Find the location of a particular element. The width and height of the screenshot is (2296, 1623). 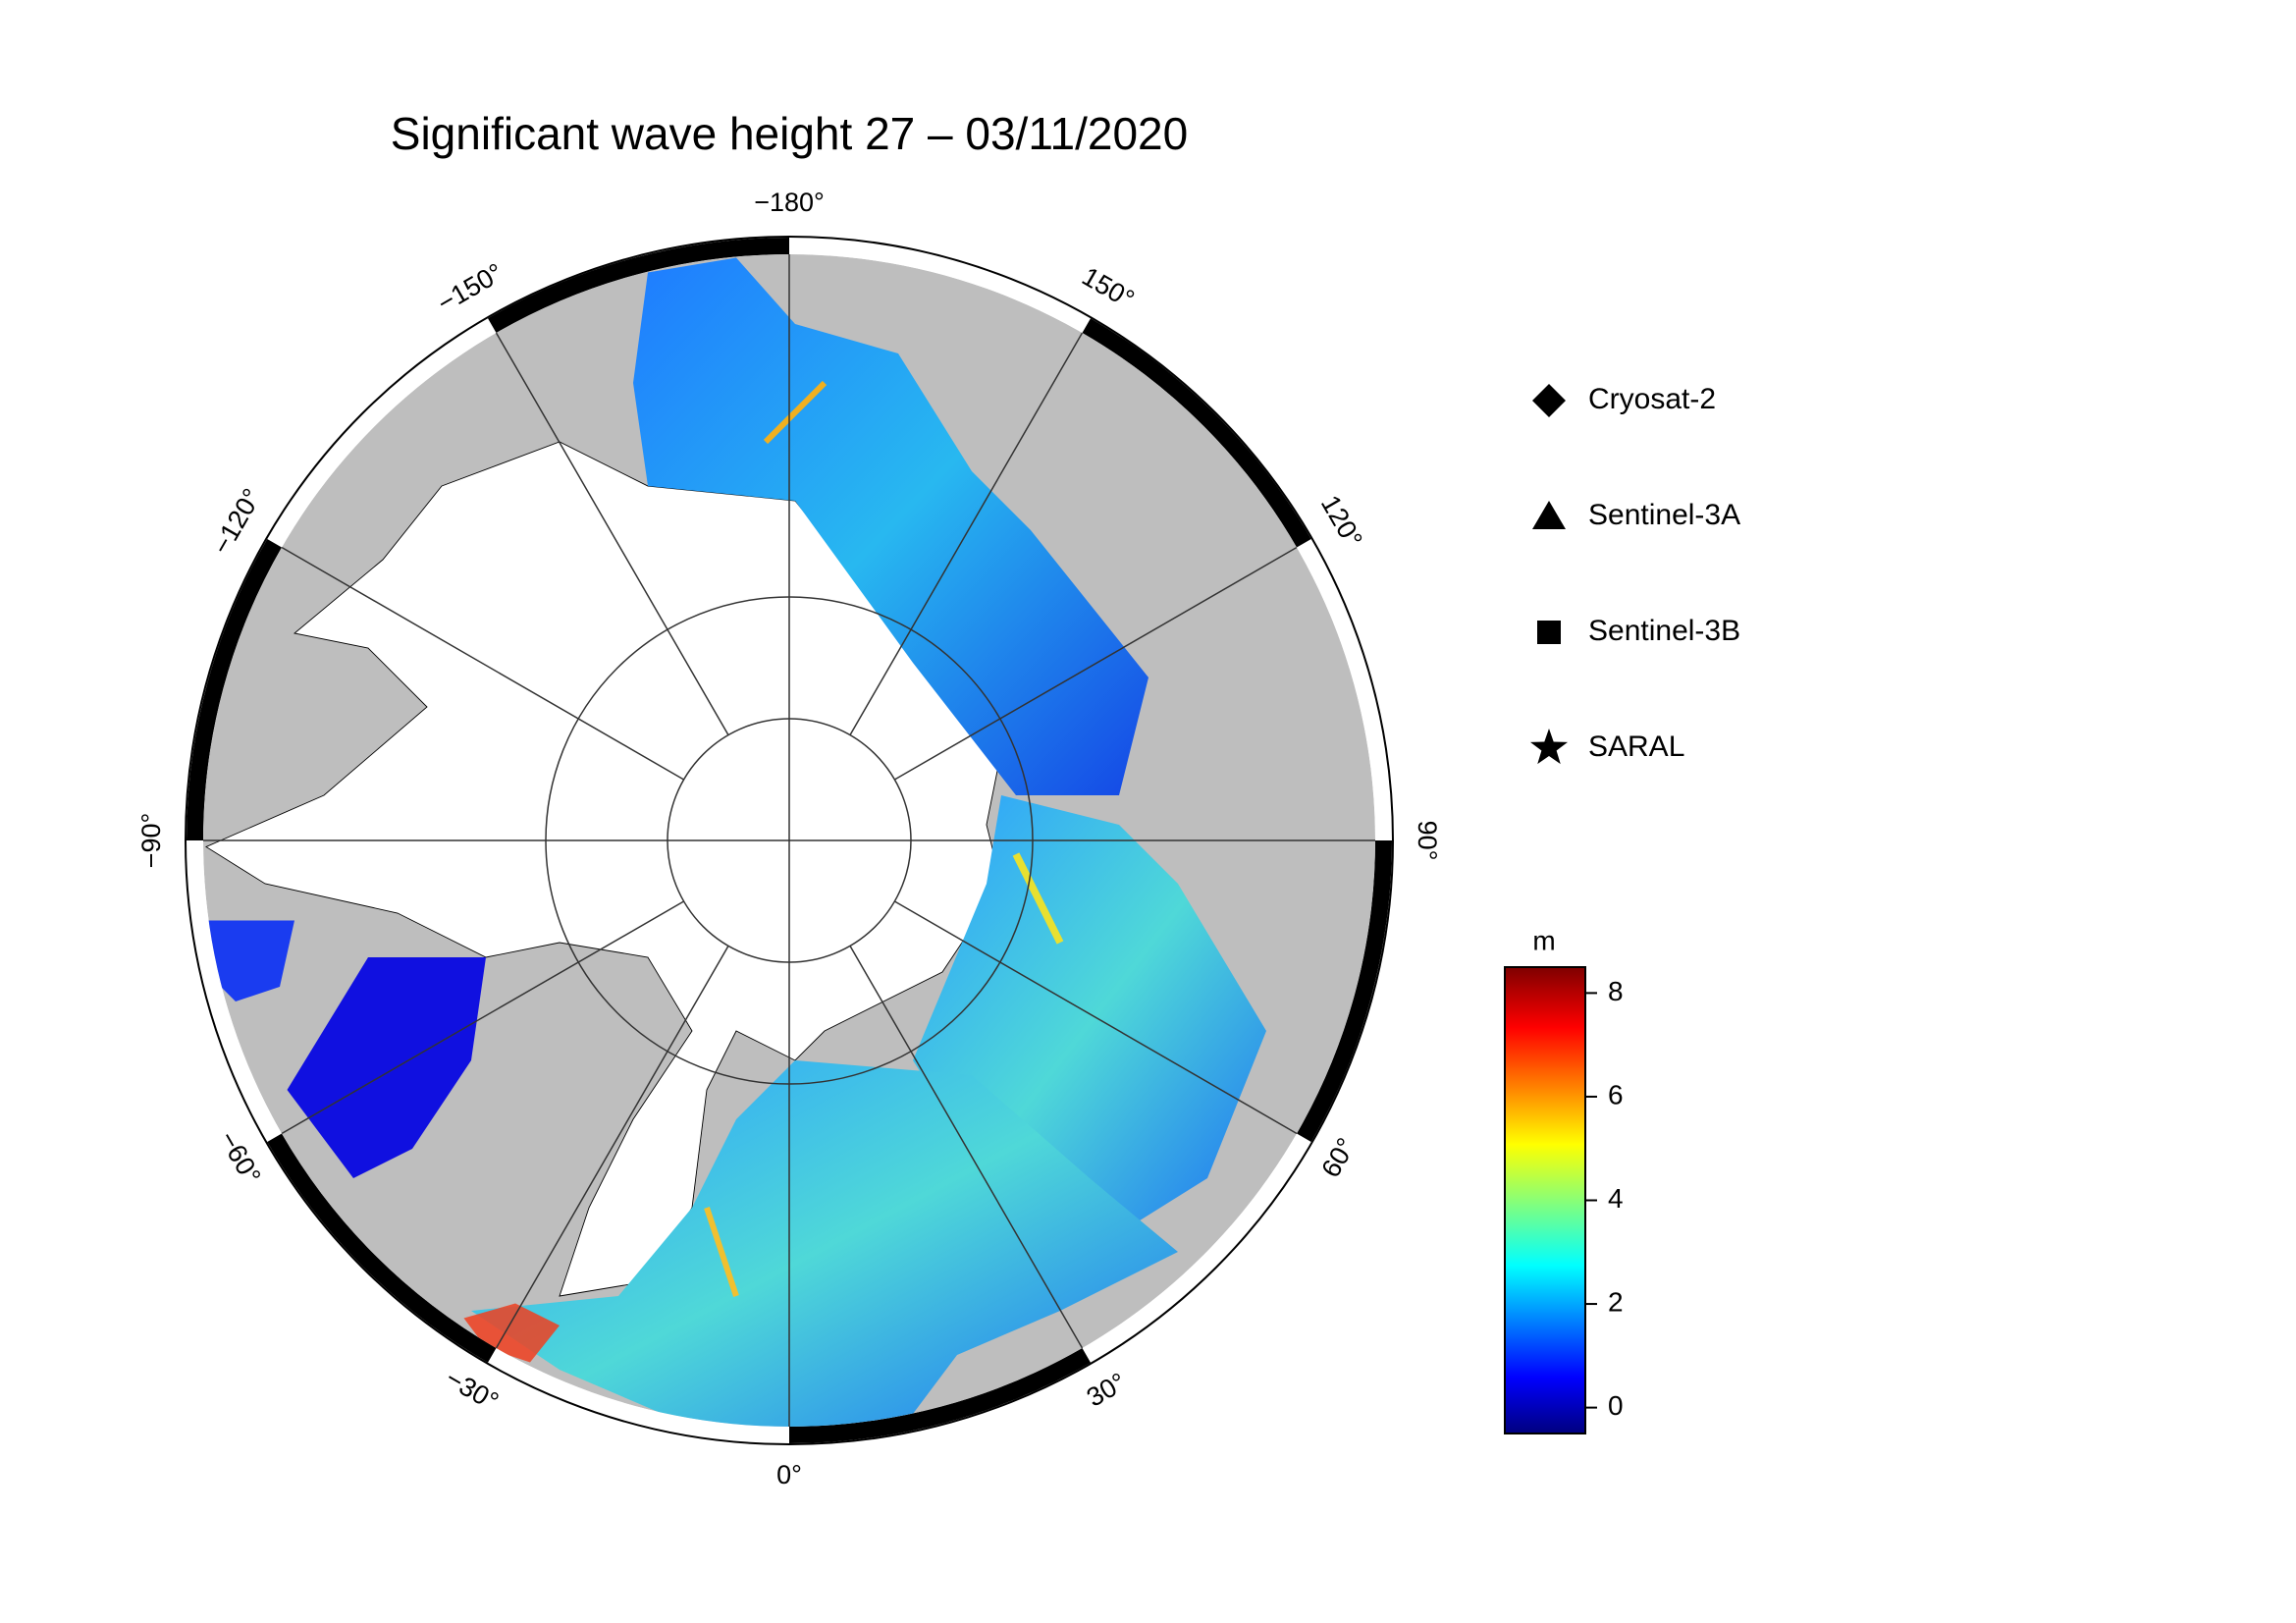

longitude-label: −150° is located at coordinates (470, 287).